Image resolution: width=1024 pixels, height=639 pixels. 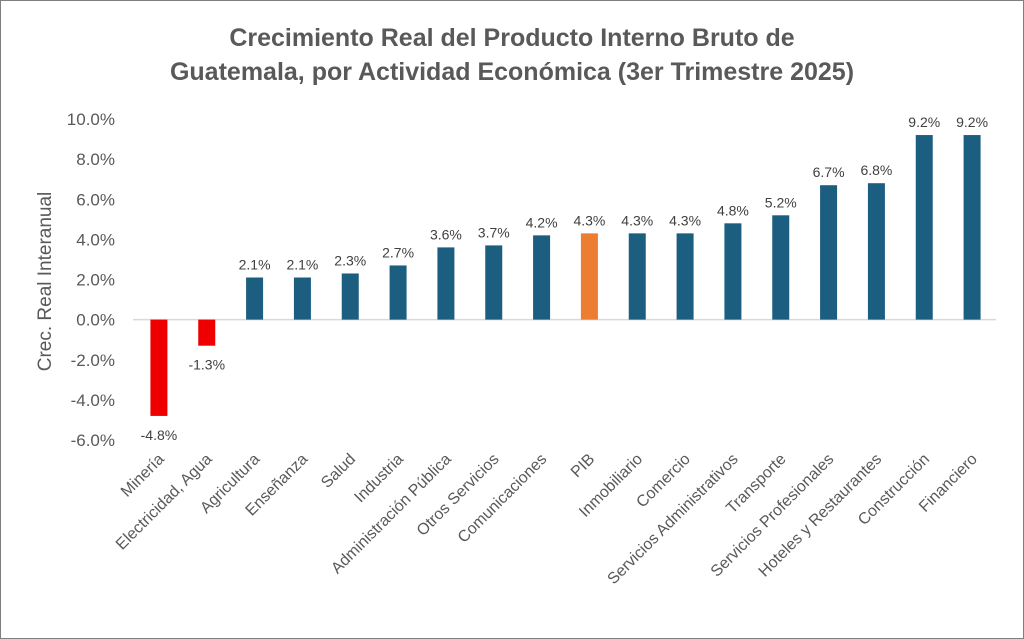 What do you see at coordinates (95, 280) in the screenshot?
I see `y-tick-label: 2.0%` at bounding box center [95, 280].